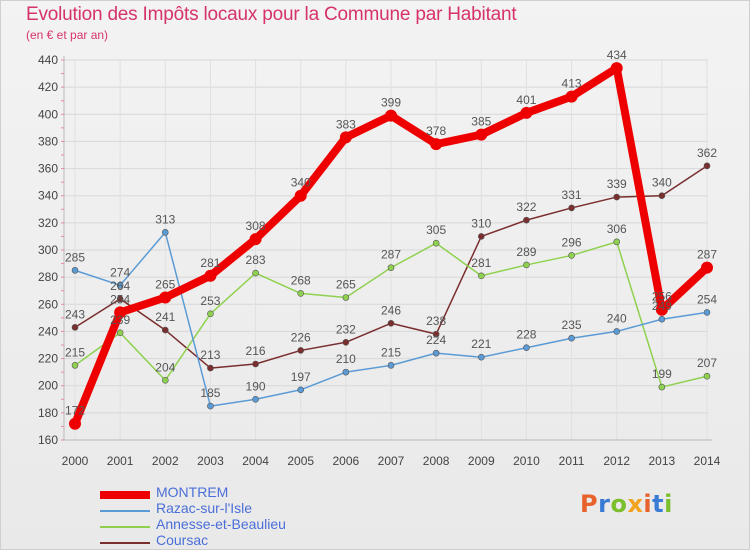 Image resolution: width=750 pixels, height=550 pixels. What do you see at coordinates (210, 461) in the screenshot?
I see `x-tick-label: 2003` at bounding box center [210, 461].